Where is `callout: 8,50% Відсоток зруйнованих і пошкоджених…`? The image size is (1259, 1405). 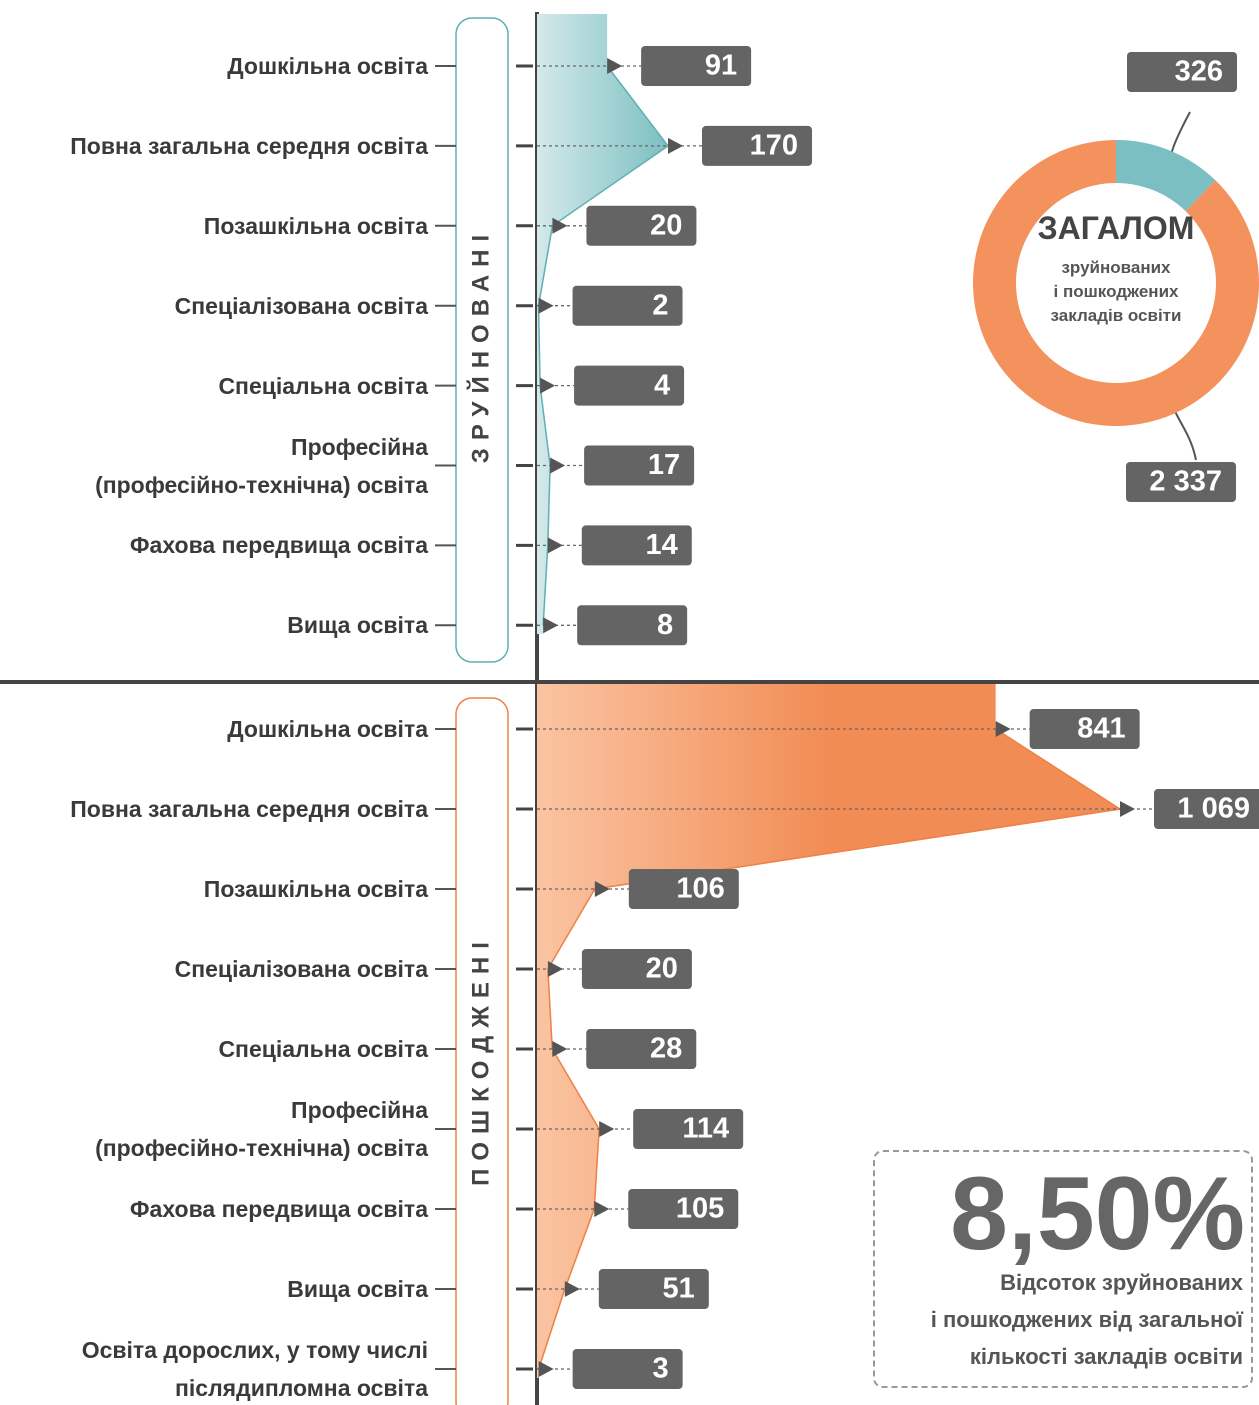 callout: 8,50% Відсоток зруйнованих і пошкоджених… is located at coordinates (1063, 1269).